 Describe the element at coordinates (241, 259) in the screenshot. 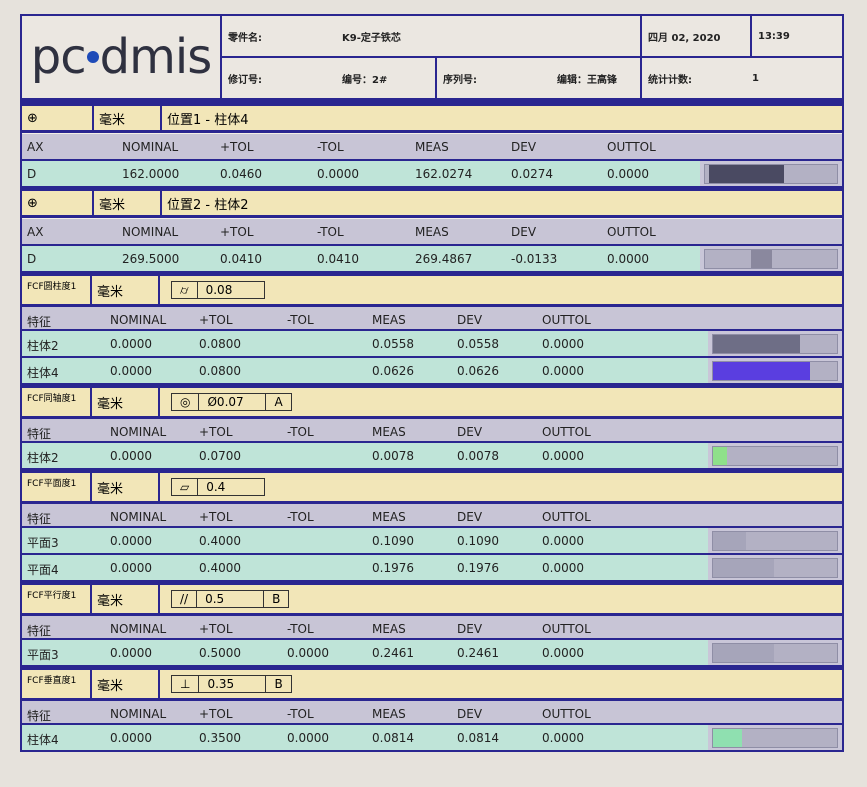

I see `cell-2: 0.0410` at that location.